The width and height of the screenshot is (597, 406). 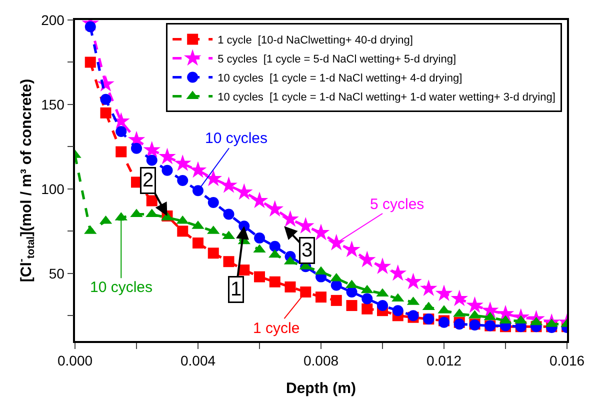 What do you see at coordinates (397, 204) in the screenshot?
I see `annotation: 5 cycles` at bounding box center [397, 204].